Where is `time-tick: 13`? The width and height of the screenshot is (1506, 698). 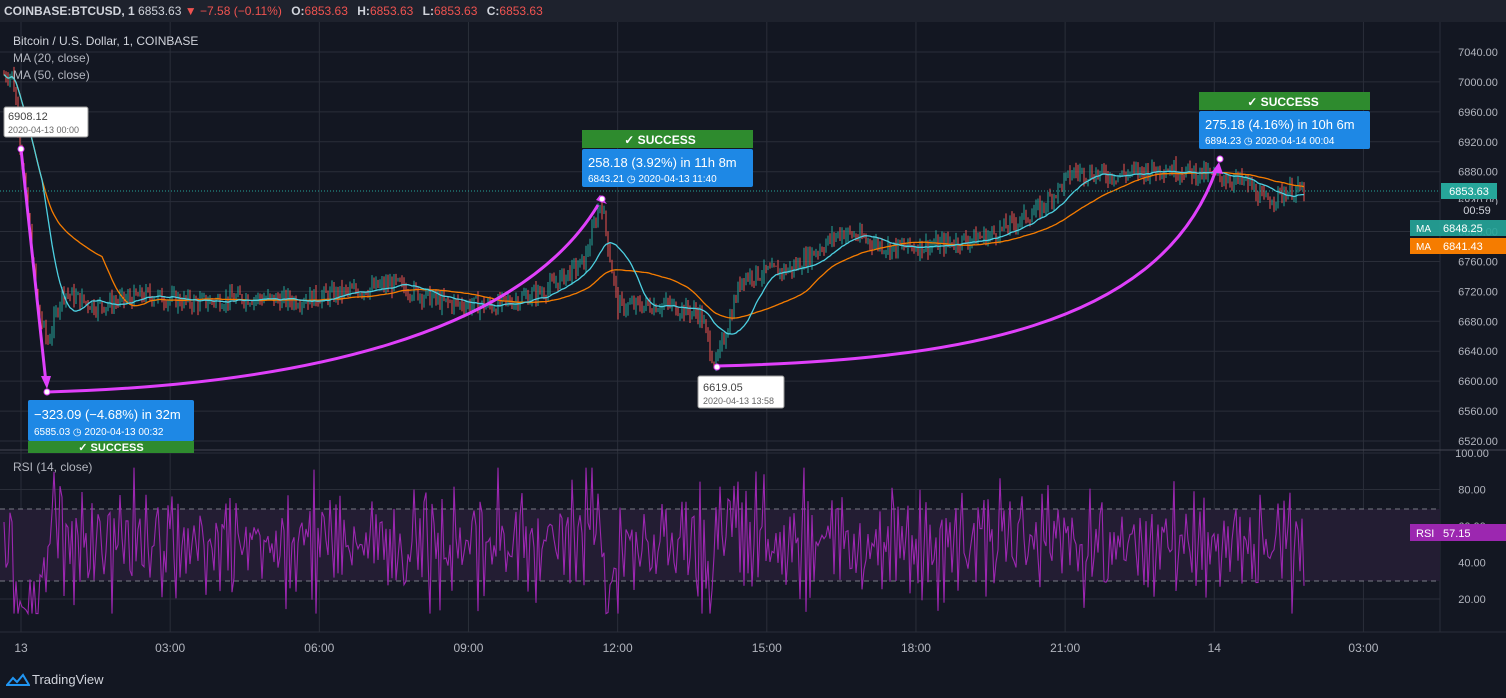
time-tick: 13 is located at coordinates (21, 648).